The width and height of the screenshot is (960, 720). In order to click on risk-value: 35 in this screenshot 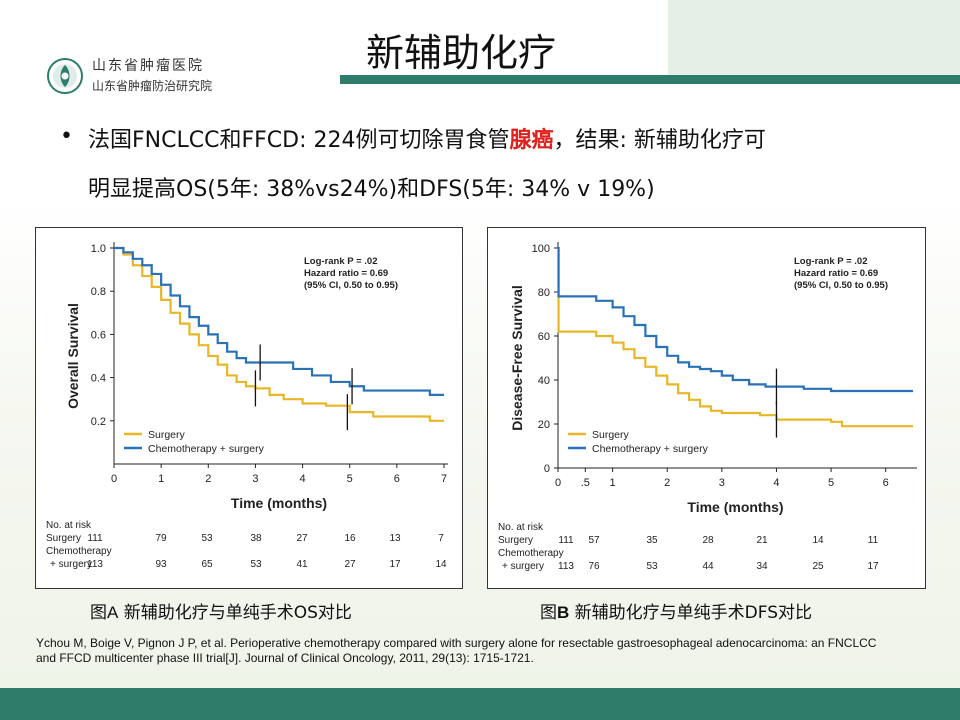, I will do `click(652, 540)`.